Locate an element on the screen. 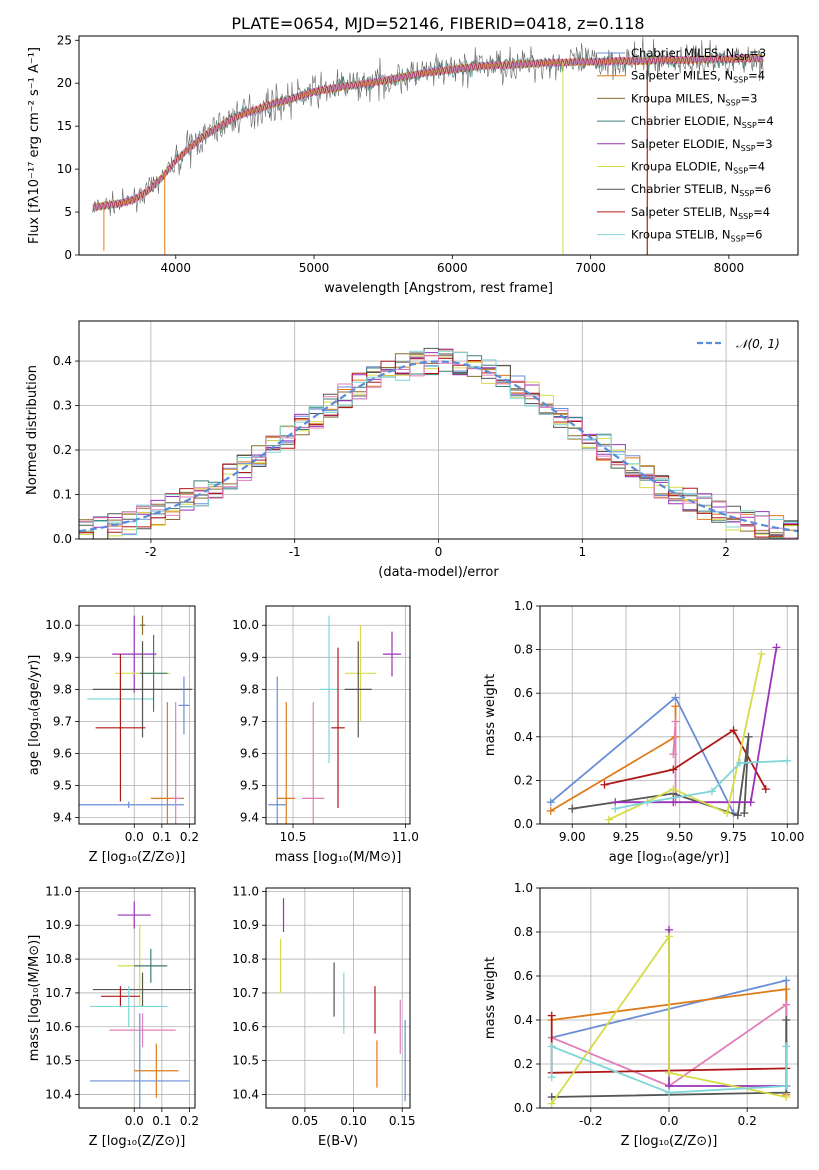 The image size is (819, 1170). reference-legend-label: 𝒩(0, 1) is located at coordinates (758, 344).